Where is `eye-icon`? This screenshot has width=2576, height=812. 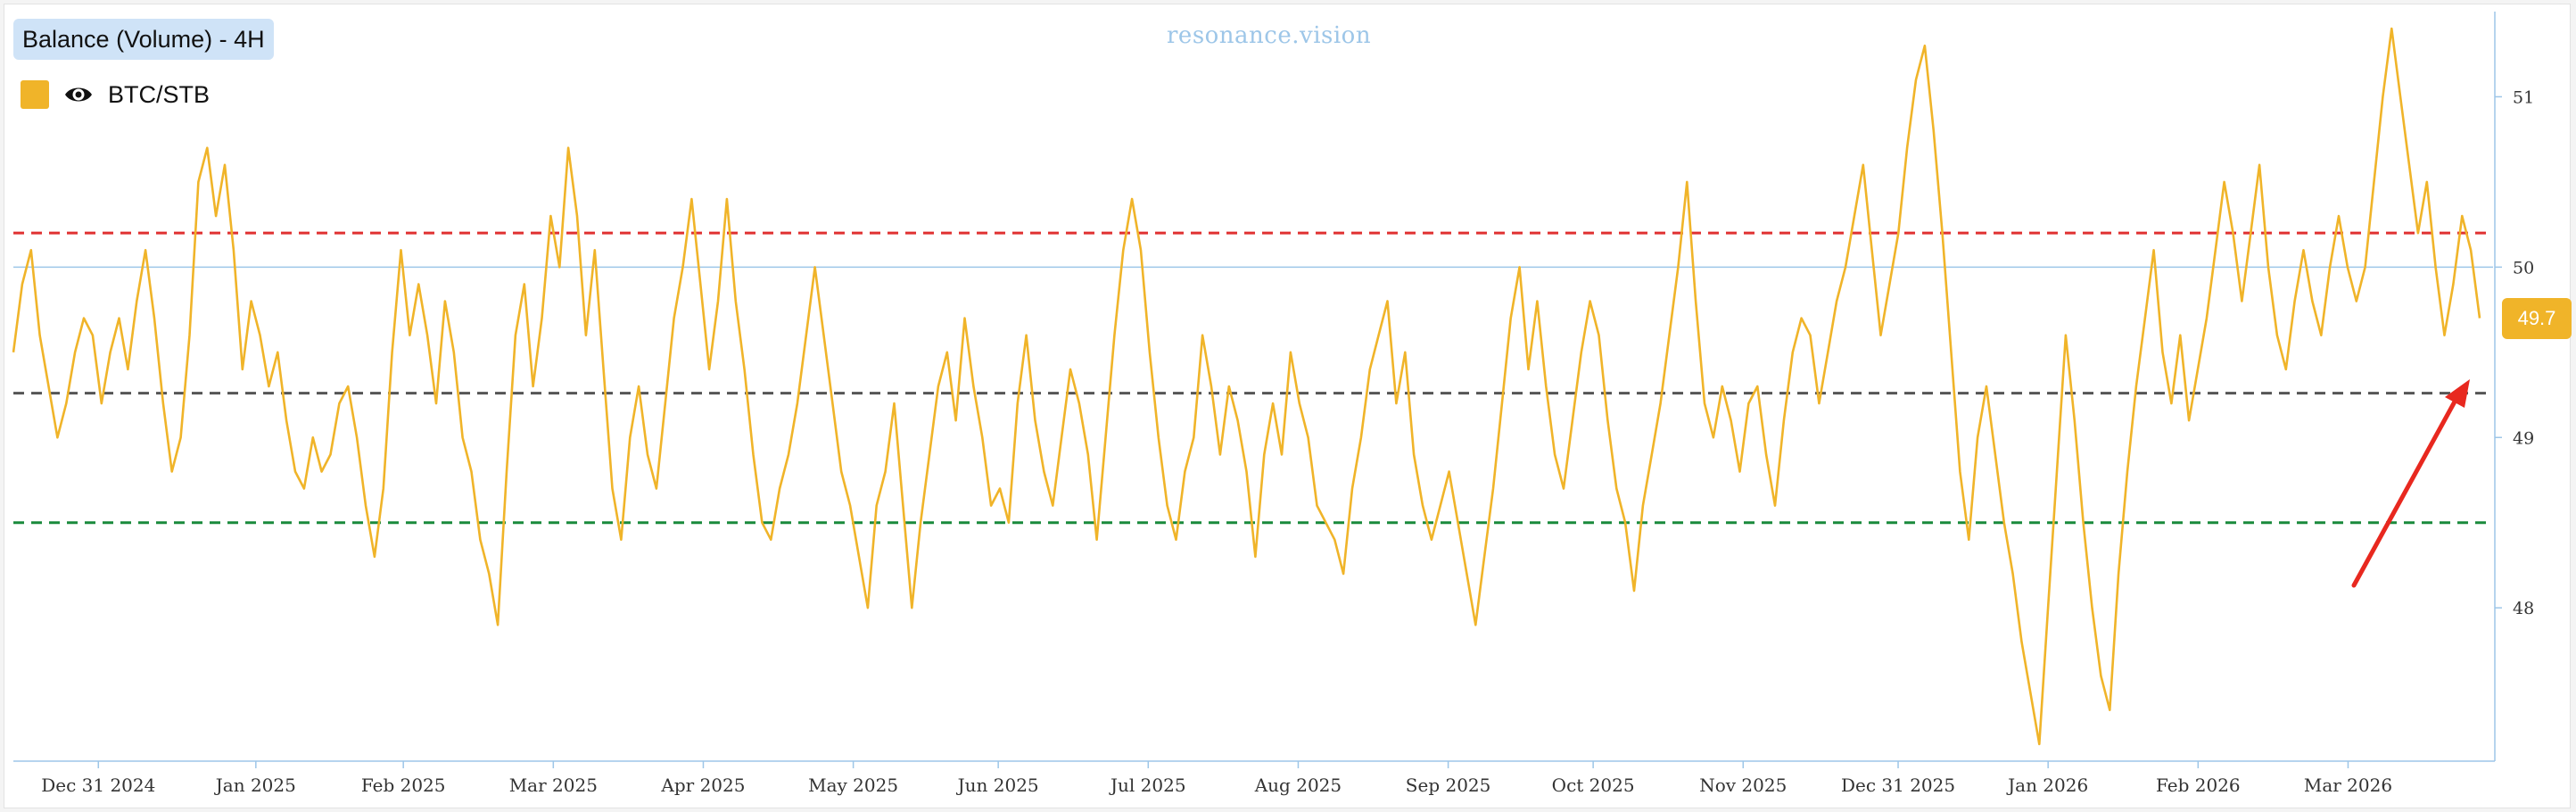
eye-icon is located at coordinates (79, 94).